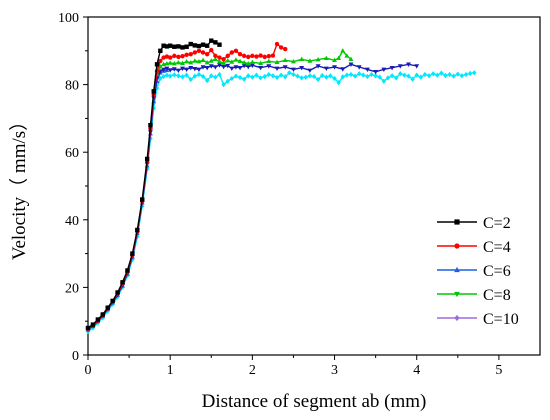 The image size is (550, 420). What do you see at coordinates (416, 370) in the screenshot?
I see `x-tick-label: 4` at bounding box center [416, 370].